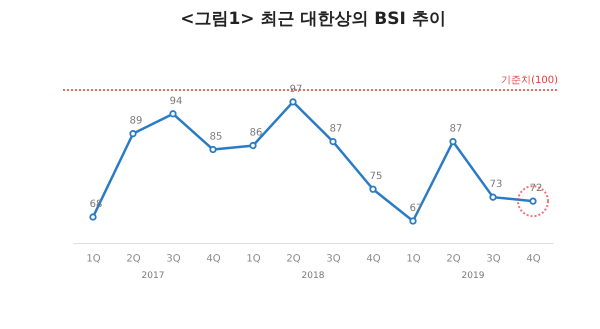  Describe the element at coordinates (529, 80) in the screenshot. I see `ref-line-label: 기준치(100)` at that location.